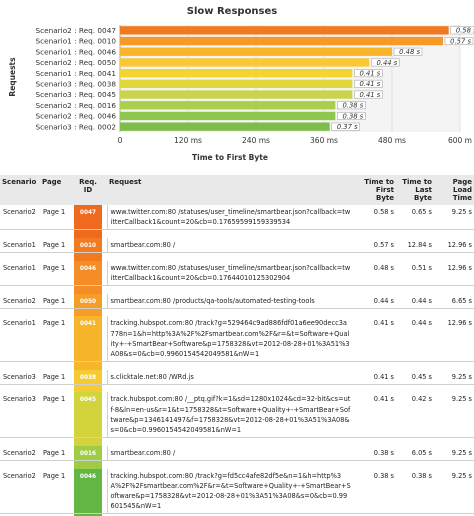 The width and height of the screenshot is (474, 516). I want to click on category-label: Scenario1 : Req. 0010, so click(75, 41).